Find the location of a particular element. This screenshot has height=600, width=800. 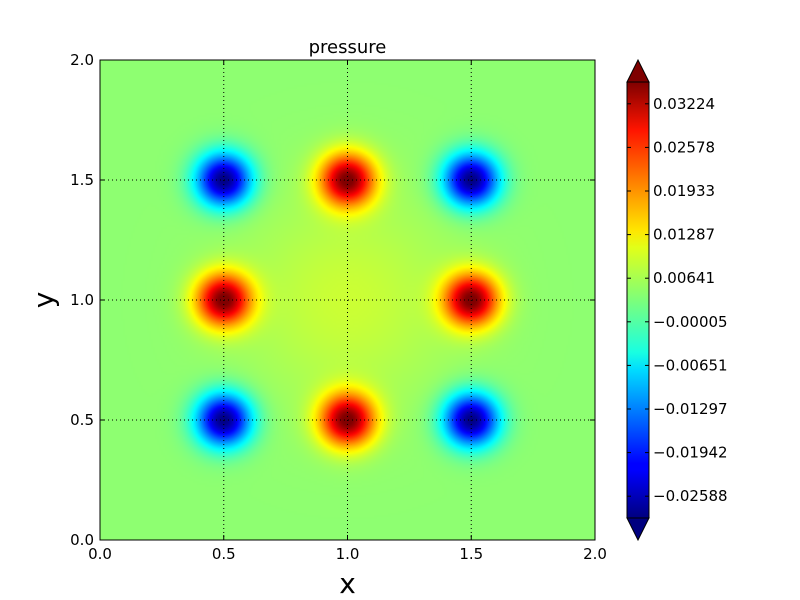

x-tick-label: 2.0 is located at coordinates (595, 554).